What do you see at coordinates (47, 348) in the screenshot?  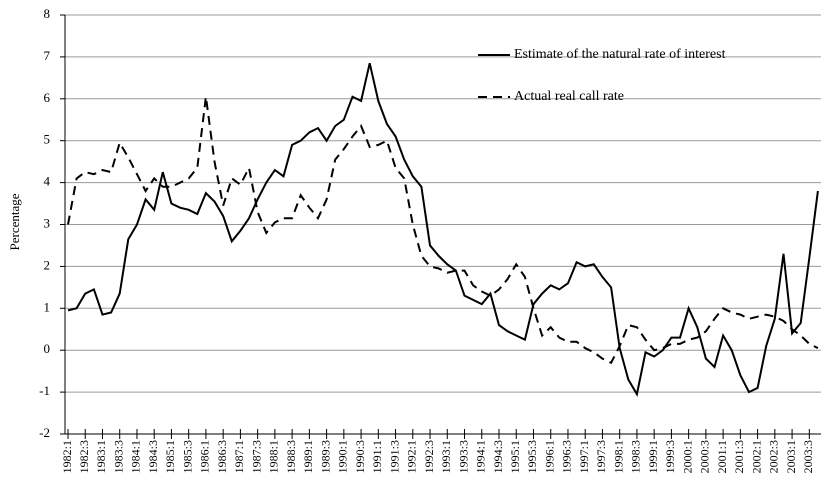 I see `y-tick-label: 0` at bounding box center [47, 348].